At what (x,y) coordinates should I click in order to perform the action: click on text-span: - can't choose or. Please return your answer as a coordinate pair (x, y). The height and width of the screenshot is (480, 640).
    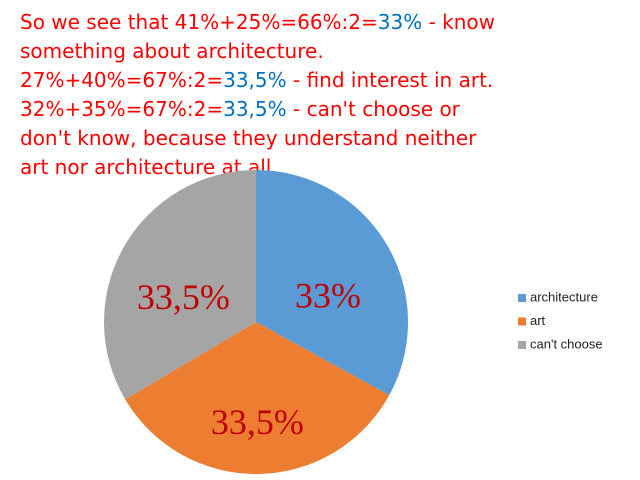
    Looking at the image, I should click on (374, 109).